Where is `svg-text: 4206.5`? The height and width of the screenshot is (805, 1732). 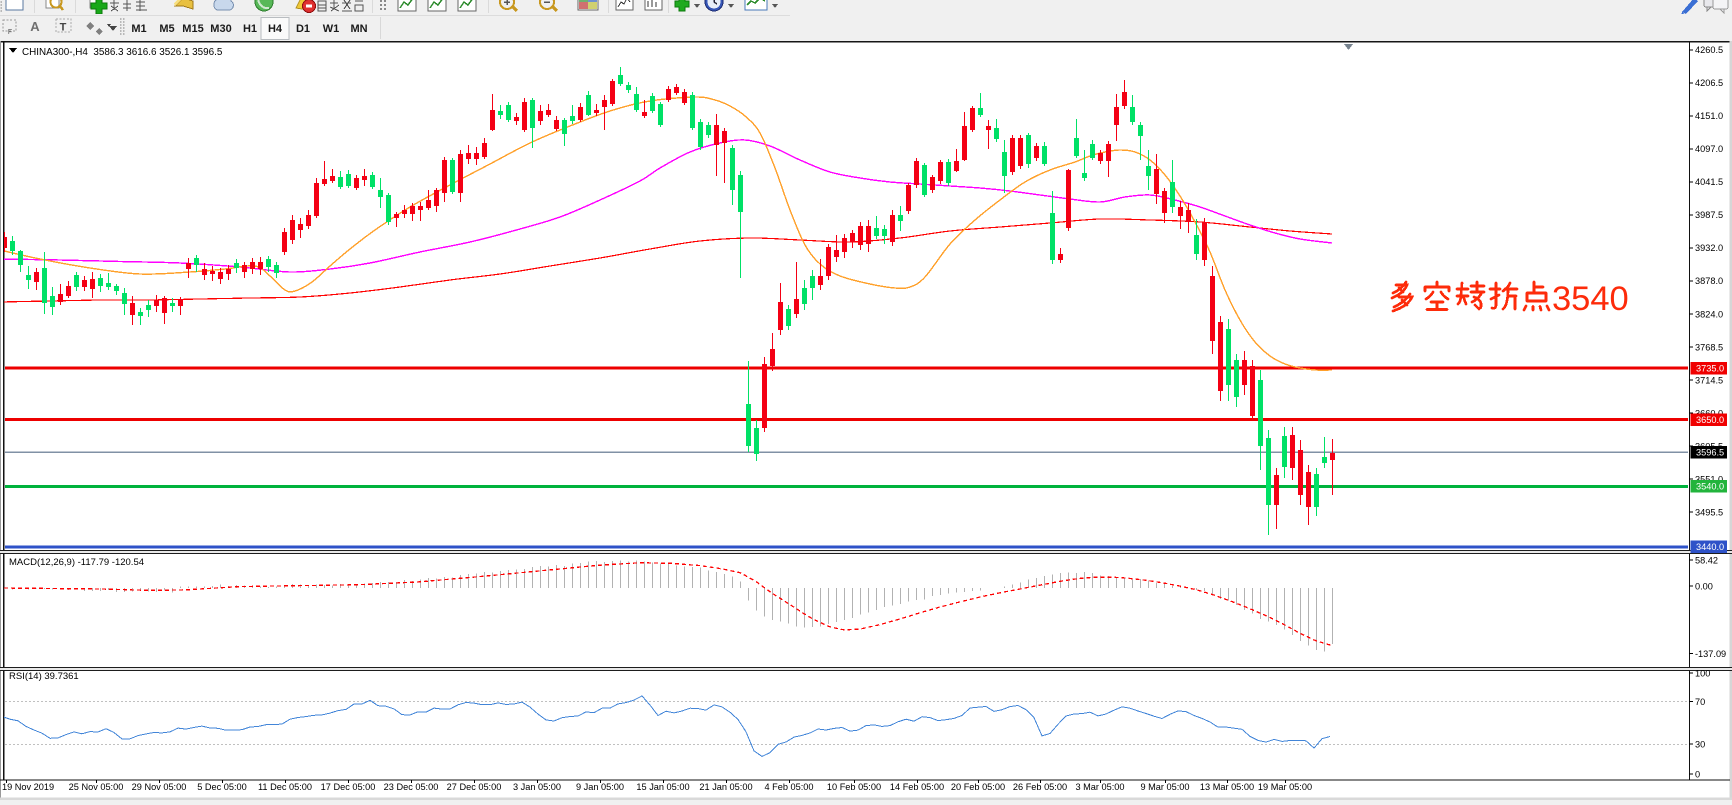
svg-text: 4206.5 is located at coordinates (1709, 83).